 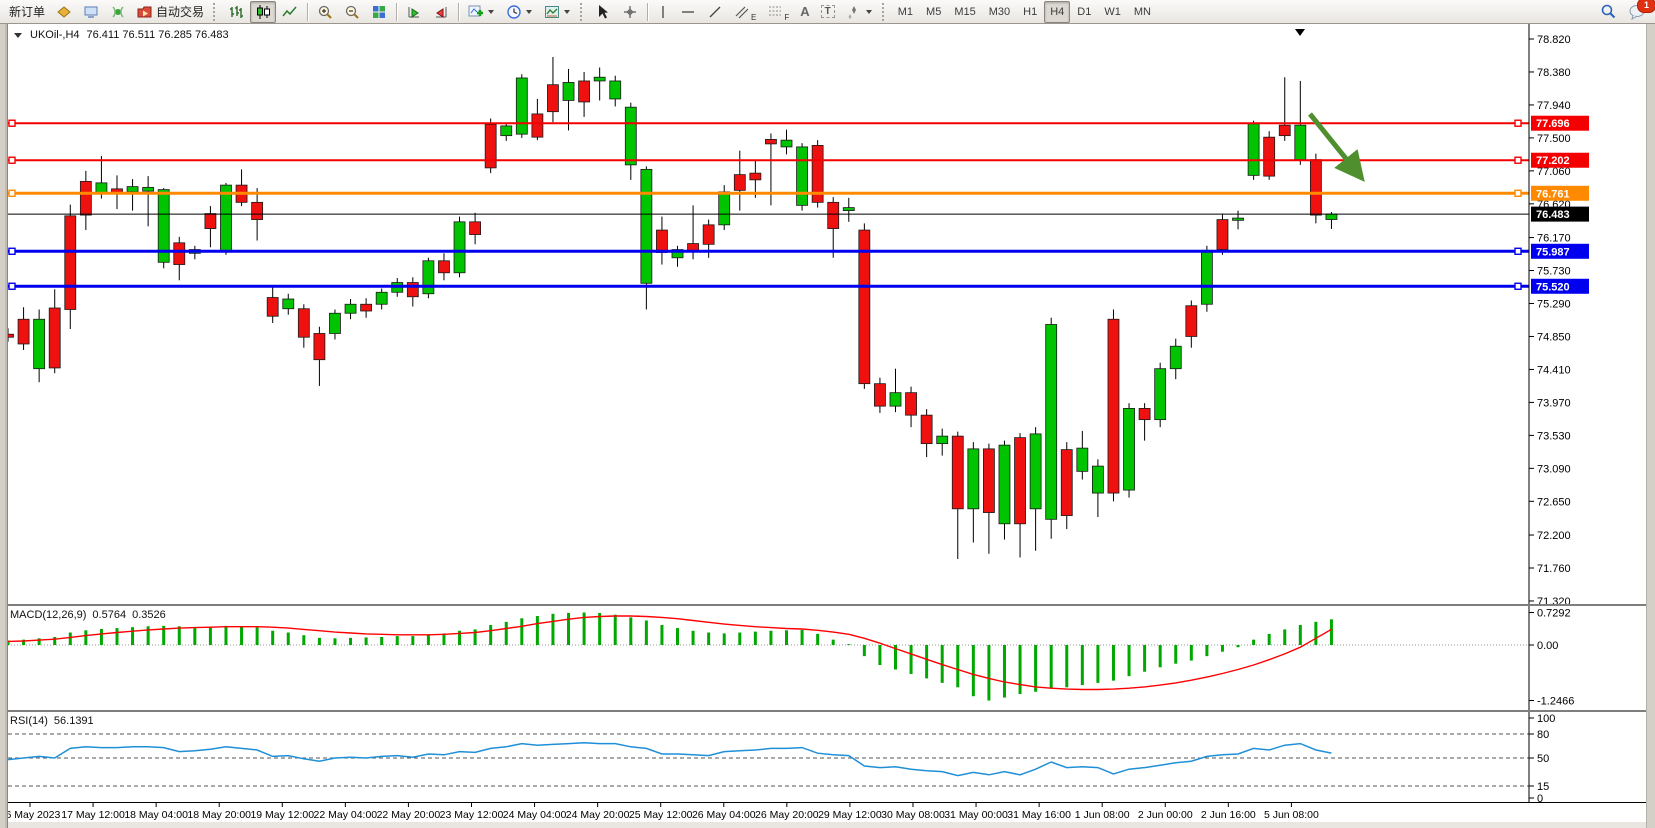 What do you see at coordinates (170, 12) in the screenshot?
I see `autotrading-button: 自动交易` at bounding box center [170, 12].